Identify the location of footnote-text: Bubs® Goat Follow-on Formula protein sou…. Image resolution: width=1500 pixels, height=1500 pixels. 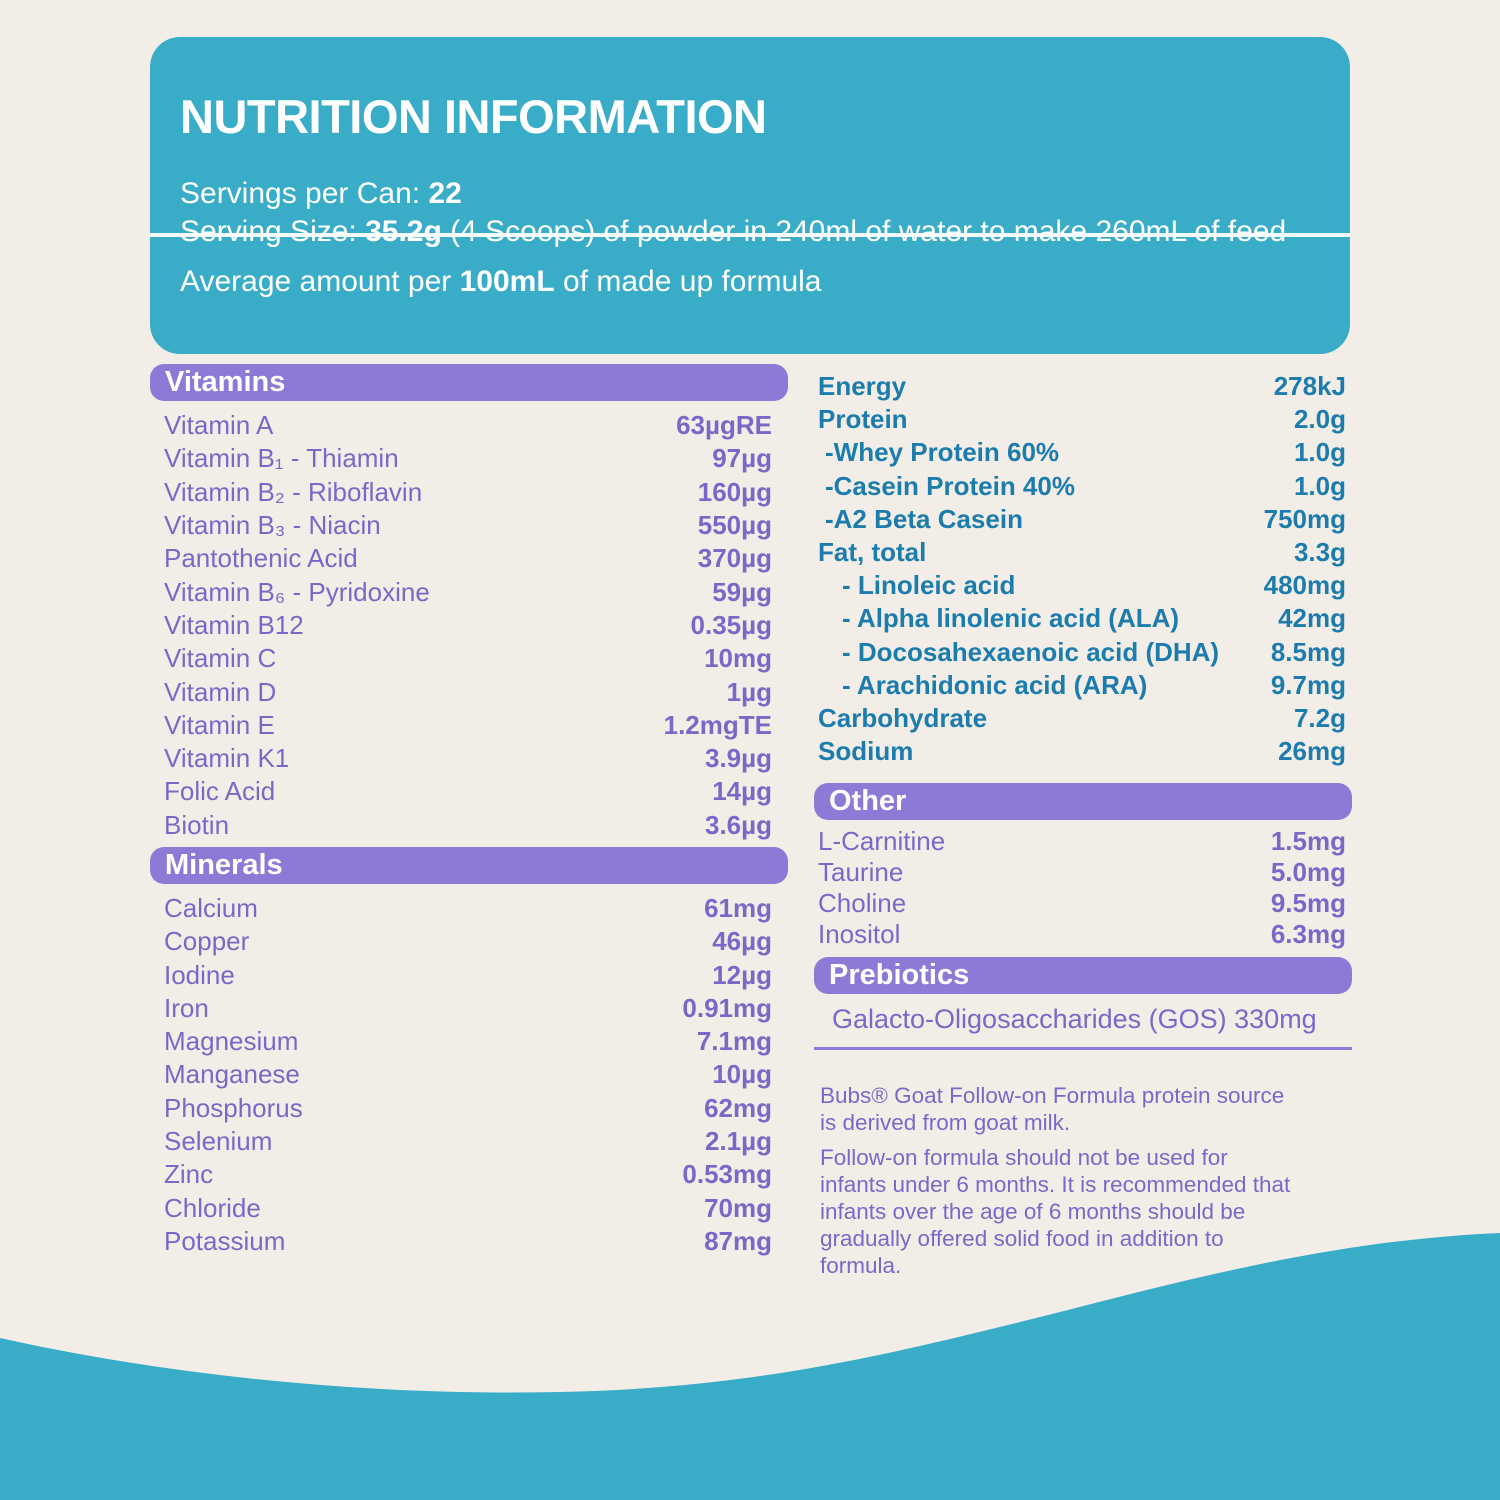
(1056, 1180).